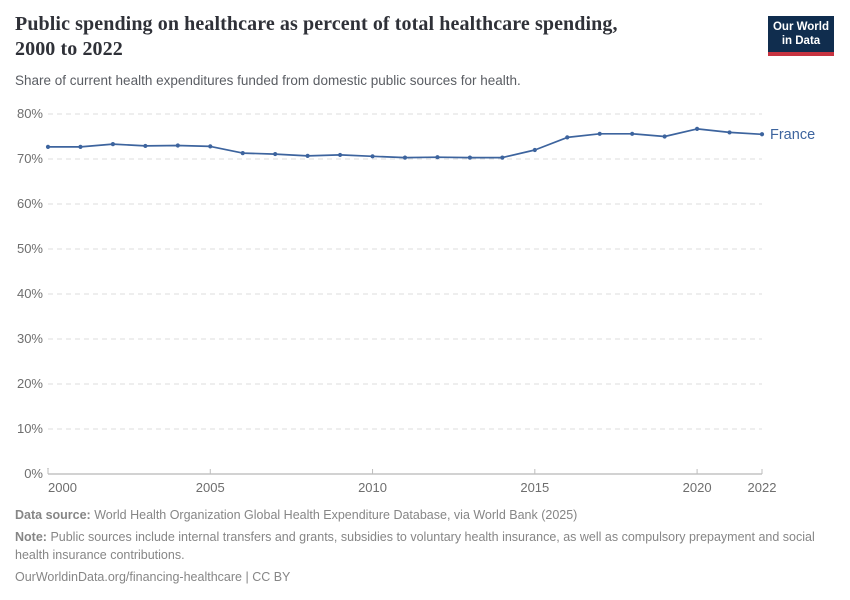  What do you see at coordinates (30, 248) in the screenshot?
I see `y-tick-label-50: 50%` at bounding box center [30, 248].